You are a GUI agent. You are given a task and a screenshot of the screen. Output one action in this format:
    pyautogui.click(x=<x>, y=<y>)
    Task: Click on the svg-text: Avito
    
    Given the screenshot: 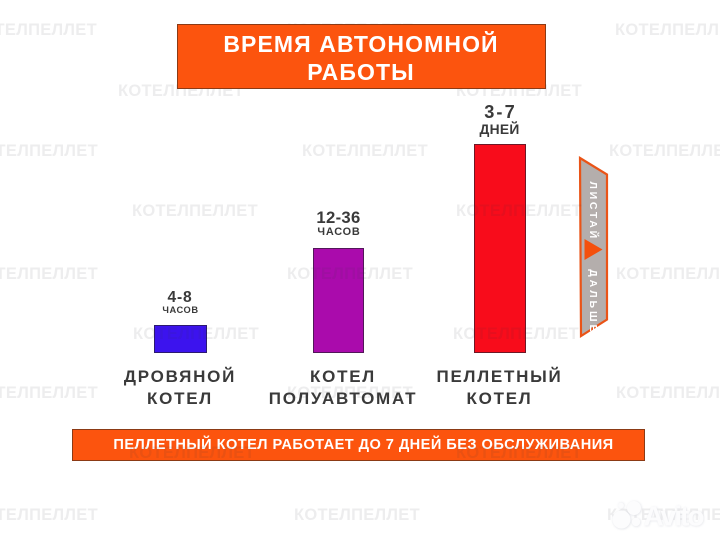 What is the action you would take?
    pyautogui.click(x=674, y=516)
    